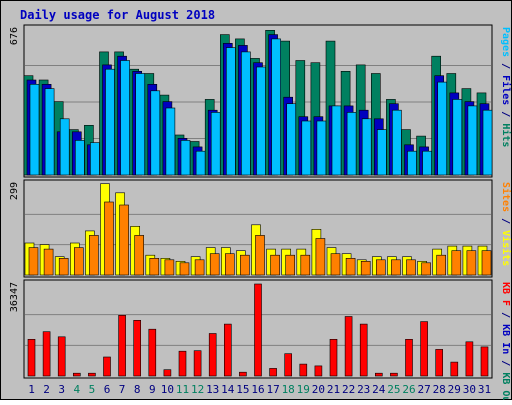  What do you see at coordinates (505, 336) in the screenshot?
I see `legend-label: KB In` at bounding box center [505, 336].